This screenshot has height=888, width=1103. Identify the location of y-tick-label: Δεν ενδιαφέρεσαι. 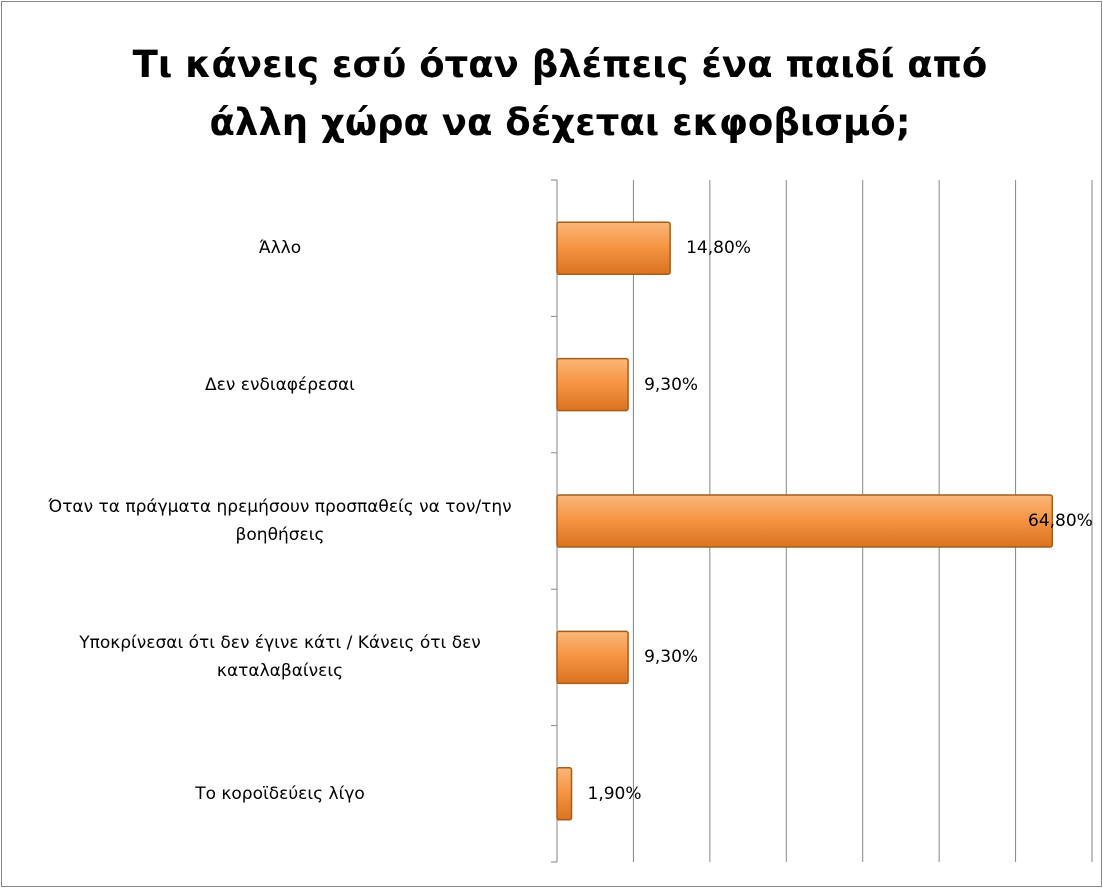
(280, 384).